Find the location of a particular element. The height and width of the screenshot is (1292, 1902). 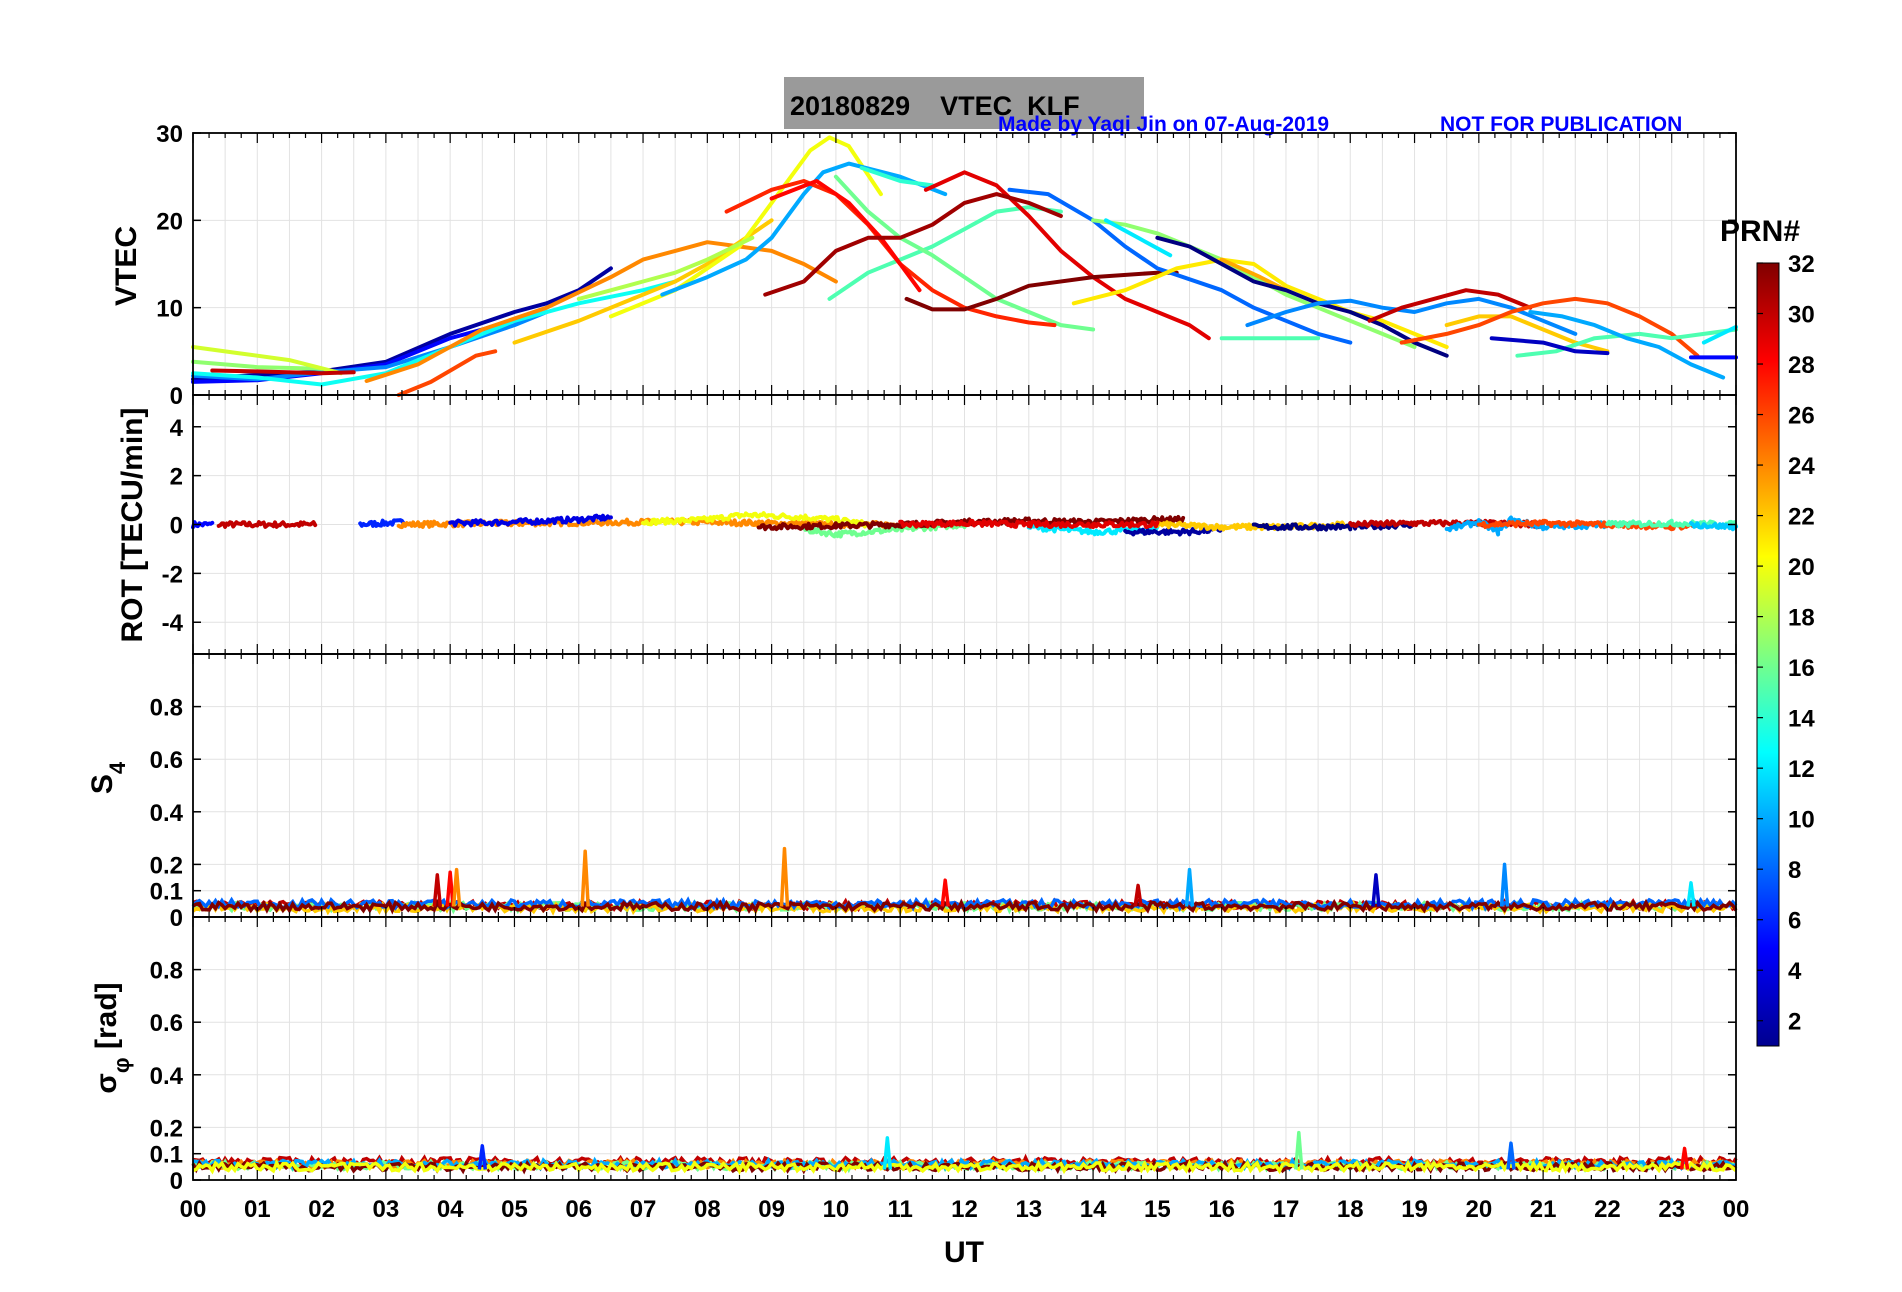

y-tick-label: 2 is located at coordinates (176, 477).